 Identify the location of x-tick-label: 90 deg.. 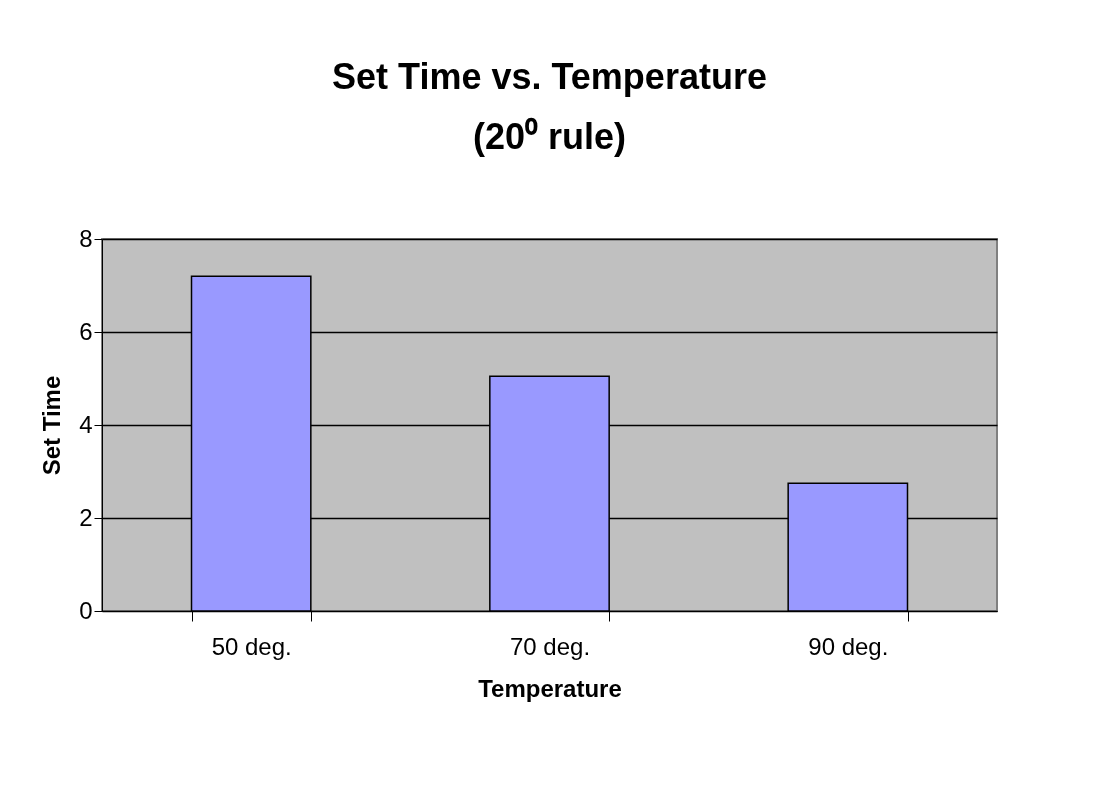
(848, 646).